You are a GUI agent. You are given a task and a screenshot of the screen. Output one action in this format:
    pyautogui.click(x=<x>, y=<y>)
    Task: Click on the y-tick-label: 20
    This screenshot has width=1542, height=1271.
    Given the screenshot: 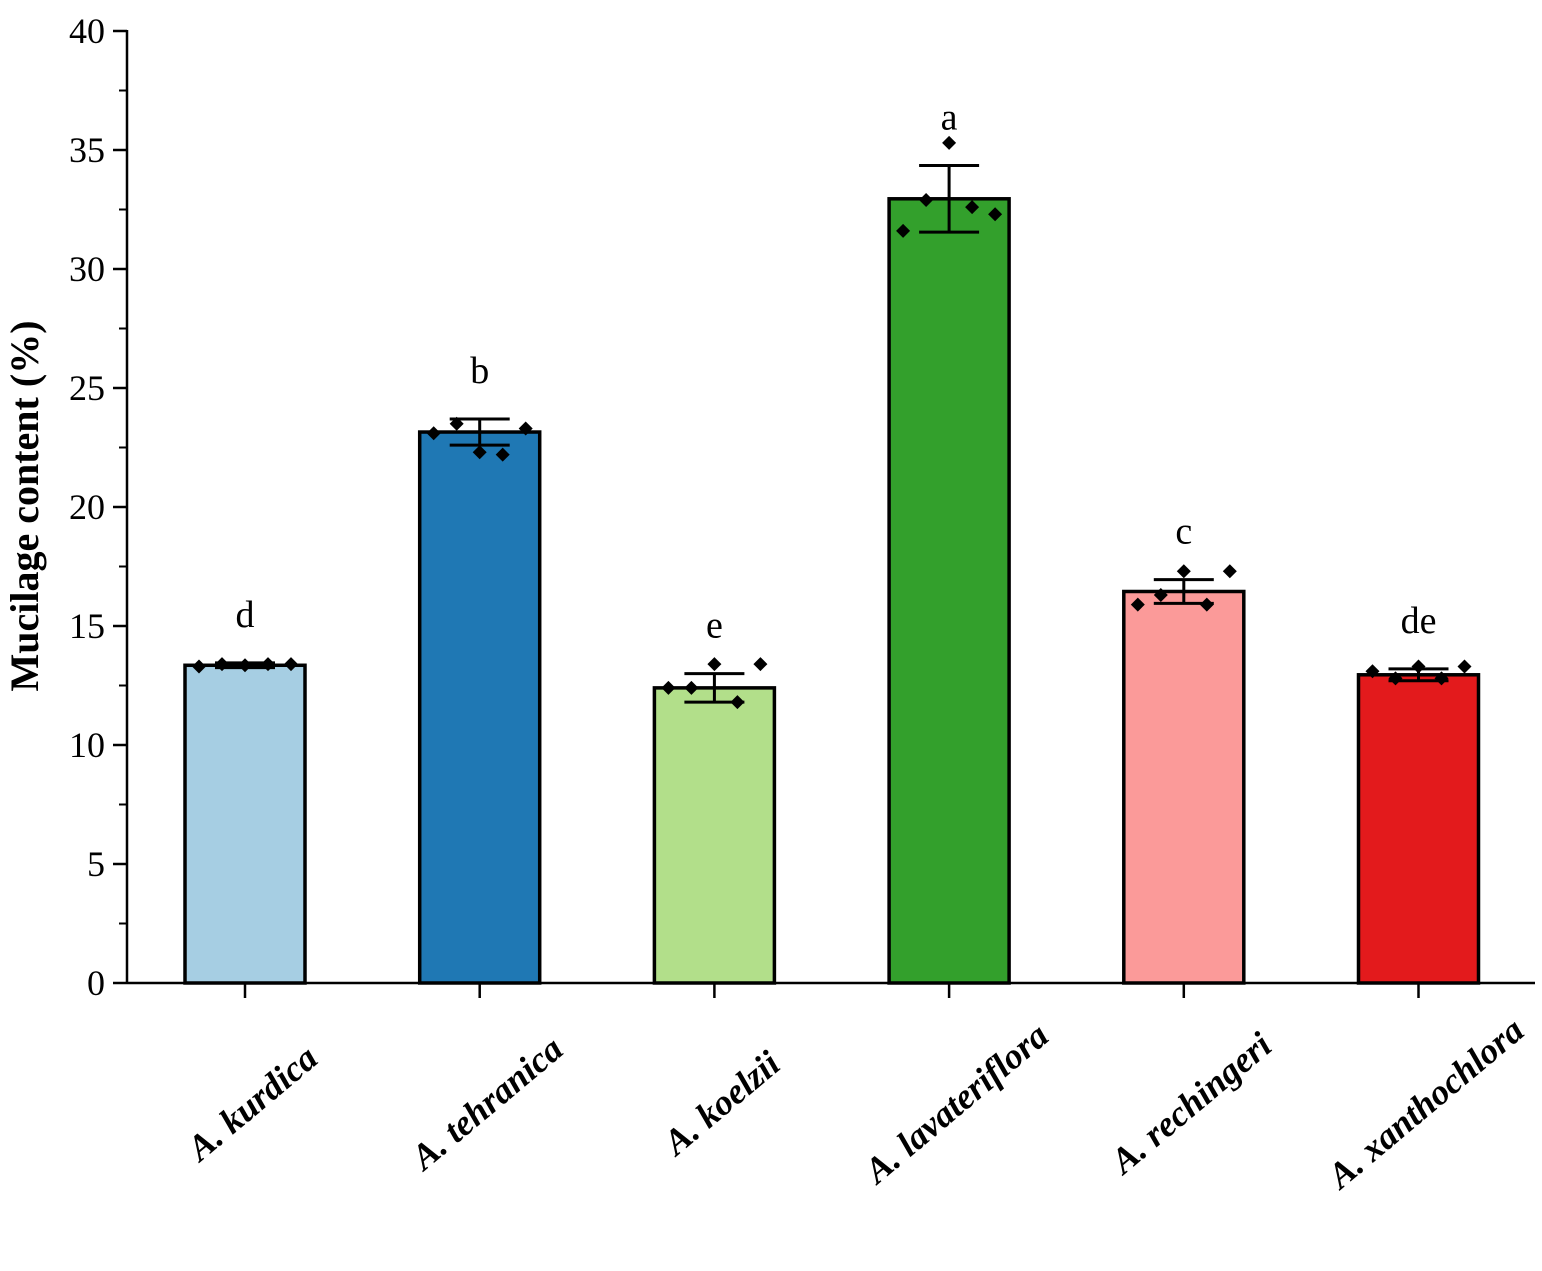 What is the action you would take?
    pyautogui.click(x=87, y=507)
    